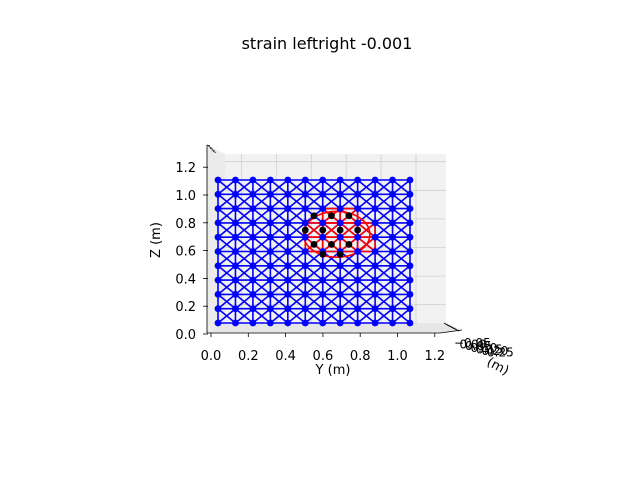 The height and width of the screenshot is (480, 640). I want to click on z-tick-label: 0.6, so click(185, 252).